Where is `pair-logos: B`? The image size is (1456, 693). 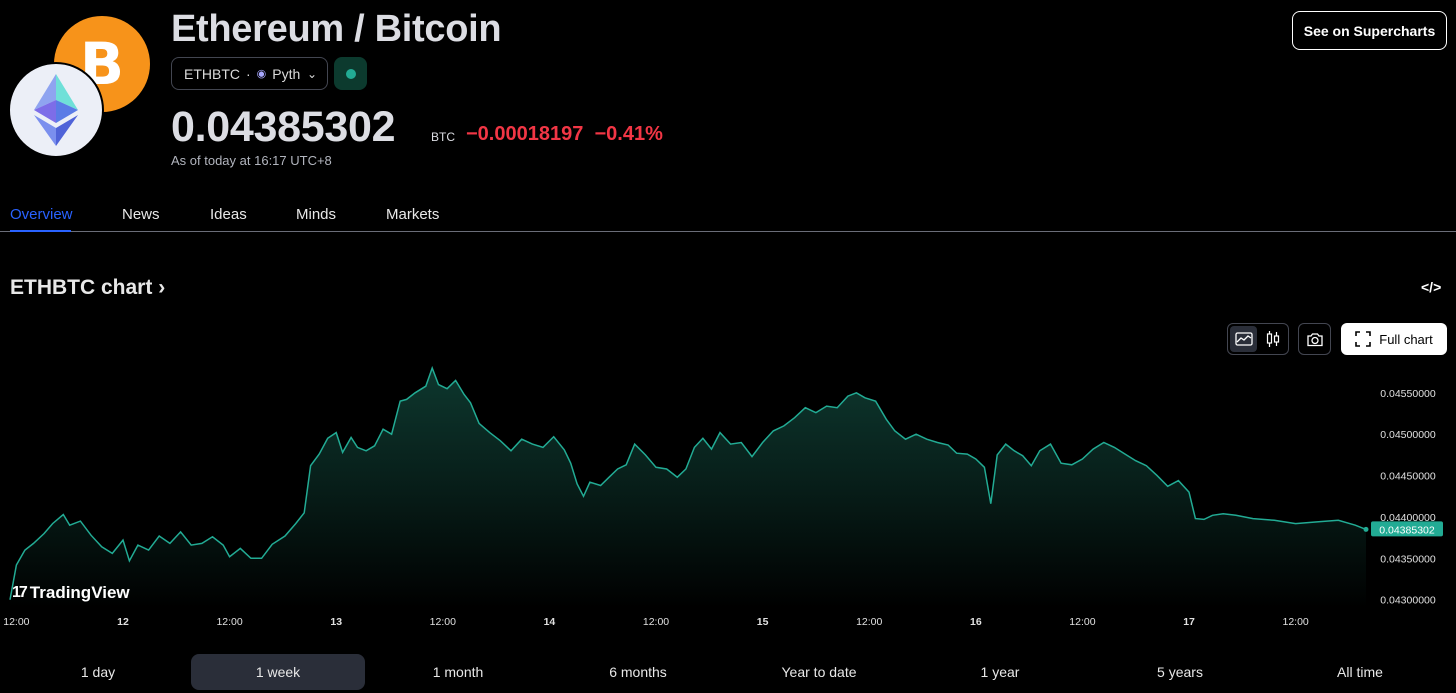 pair-logos: B is located at coordinates (83, 87).